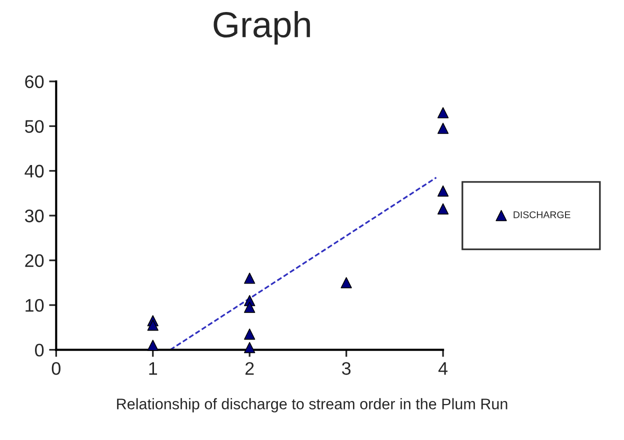 This screenshot has width=624, height=440. What do you see at coordinates (542, 214) in the screenshot?
I see `legend-label: DISCHARGE` at bounding box center [542, 214].